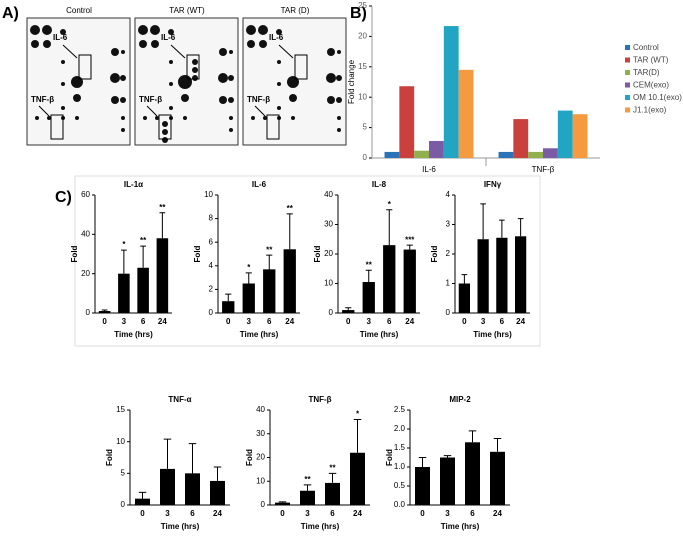 The height and width of the screenshot is (538, 683). Describe the element at coordinates (358, 13) in the screenshot. I see `panel-label: B)` at that location.